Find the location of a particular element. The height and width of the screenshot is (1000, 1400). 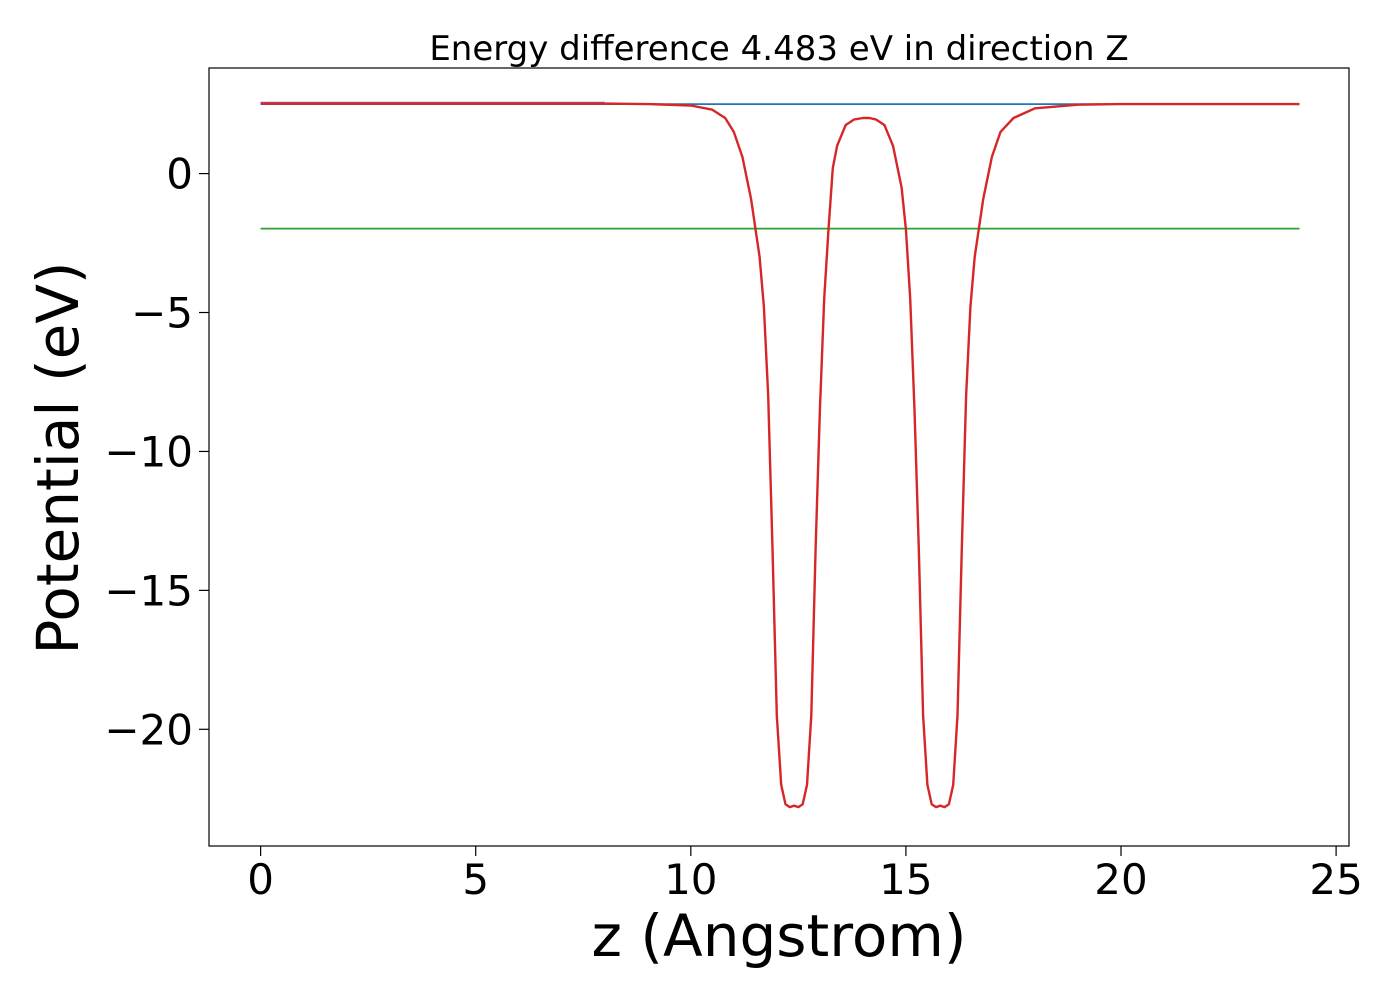

x-axis-label: z (Angstrom) is located at coordinates (779, 936).